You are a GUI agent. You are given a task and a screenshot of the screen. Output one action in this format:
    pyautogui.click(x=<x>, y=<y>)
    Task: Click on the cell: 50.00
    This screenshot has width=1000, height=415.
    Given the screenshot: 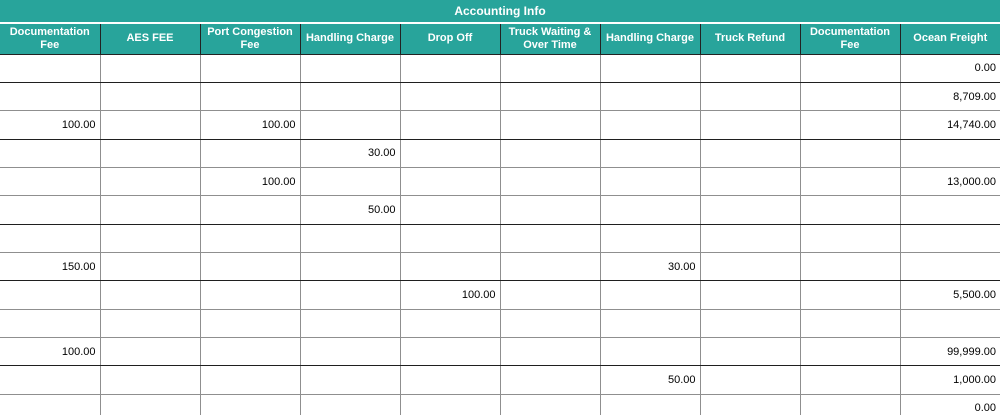 What is the action you would take?
    pyautogui.click(x=649, y=380)
    